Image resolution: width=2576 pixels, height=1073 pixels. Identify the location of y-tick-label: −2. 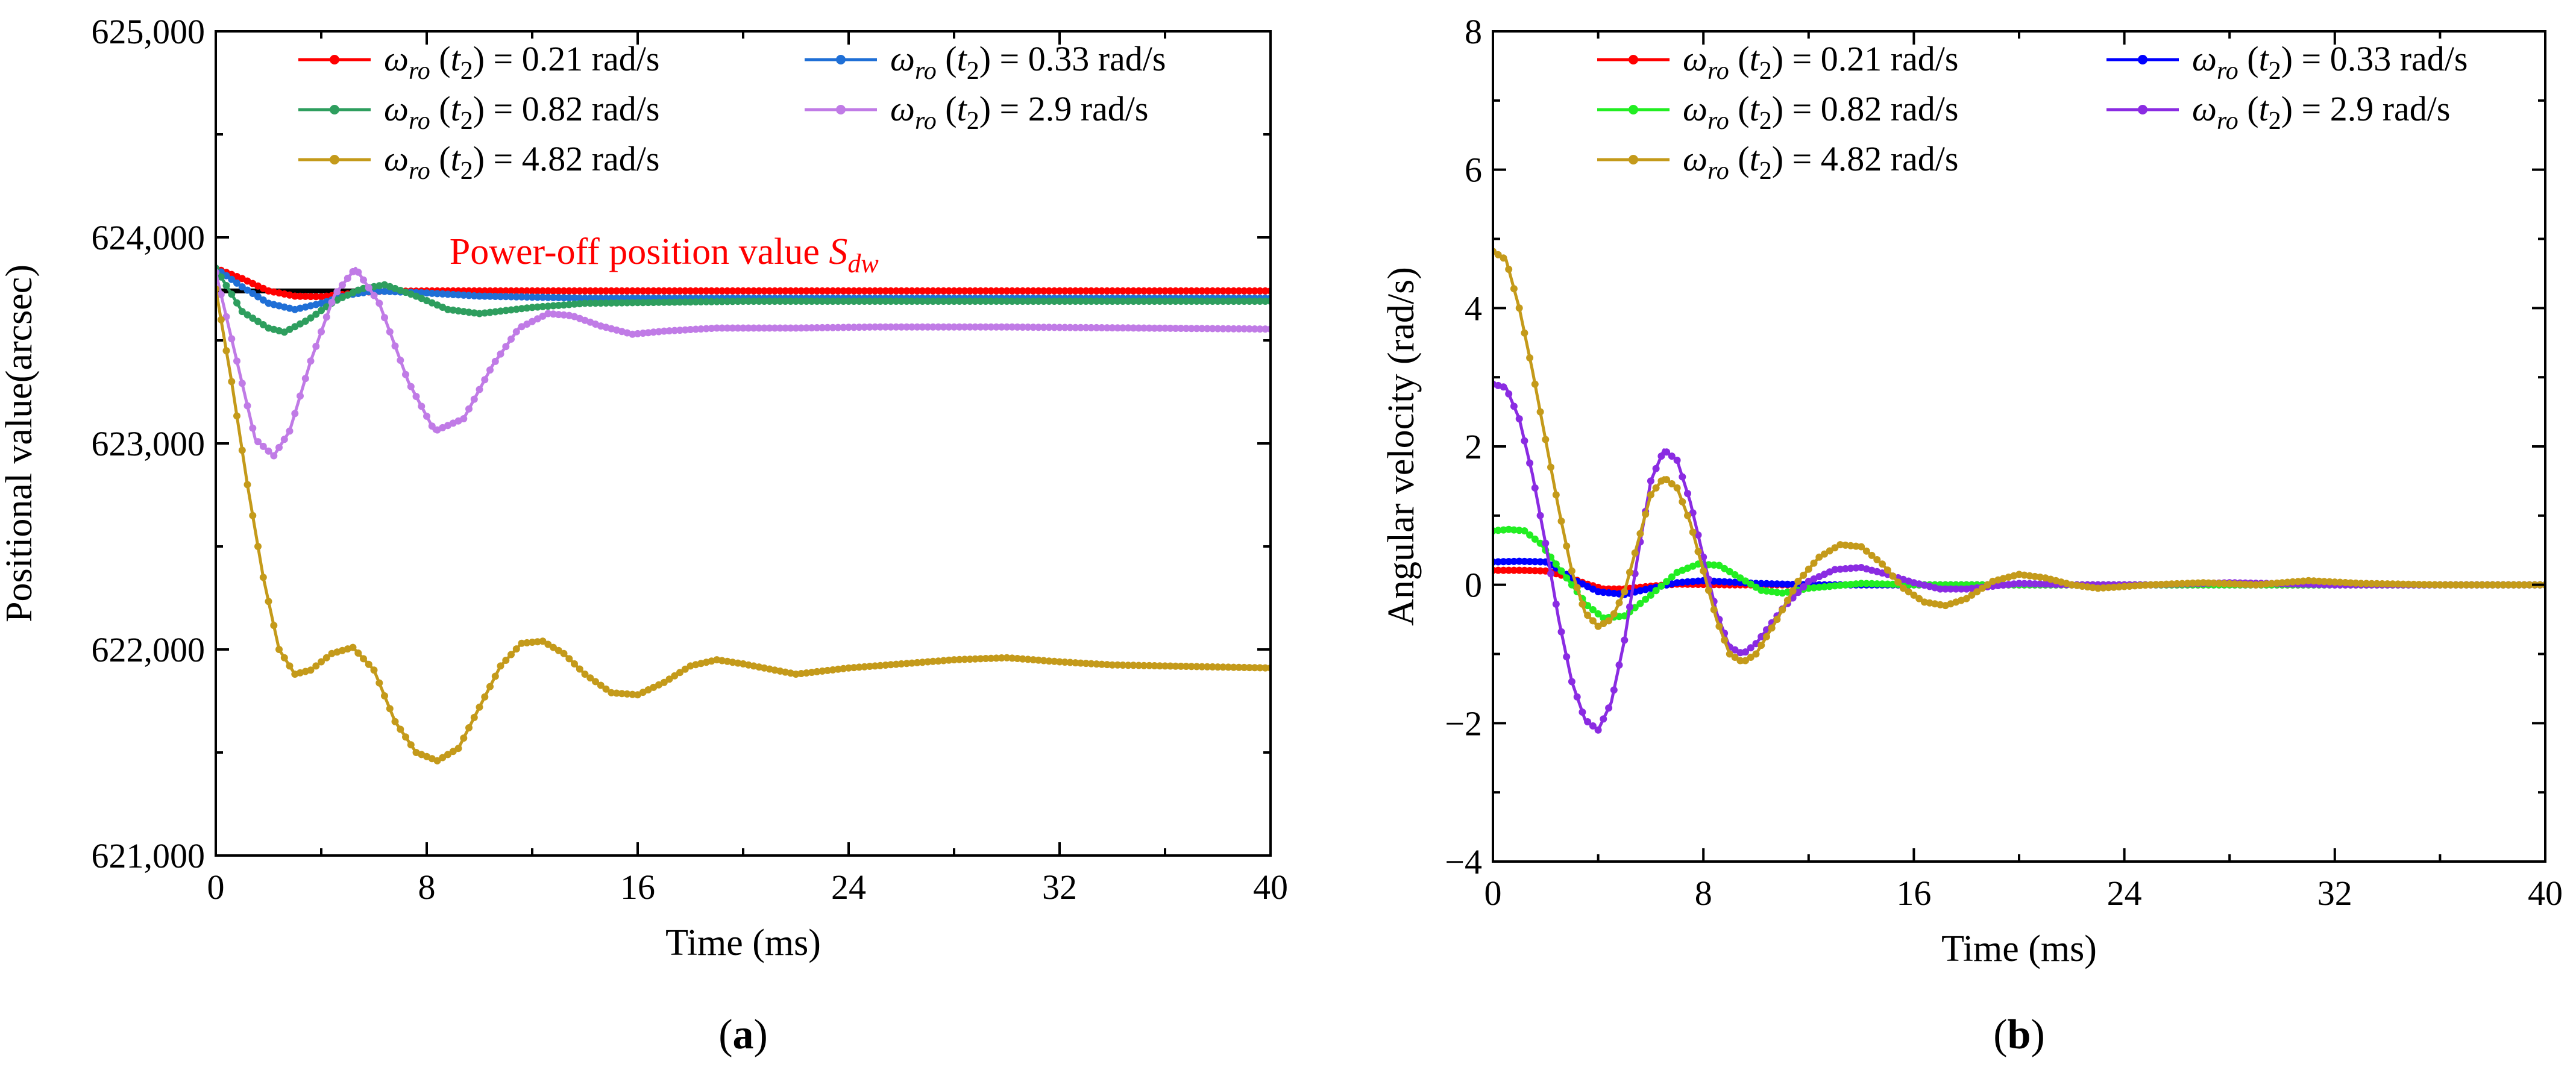
(1463, 723).